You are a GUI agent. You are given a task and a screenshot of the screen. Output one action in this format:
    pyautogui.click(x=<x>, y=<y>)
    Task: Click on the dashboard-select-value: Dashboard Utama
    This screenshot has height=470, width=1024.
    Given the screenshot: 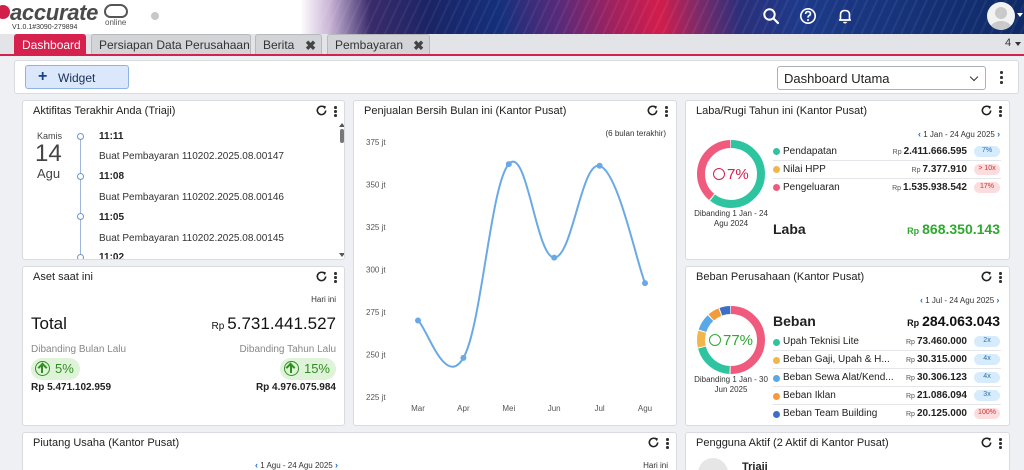 What is the action you would take?
    pyautogui.click(x=837, y=78)
    